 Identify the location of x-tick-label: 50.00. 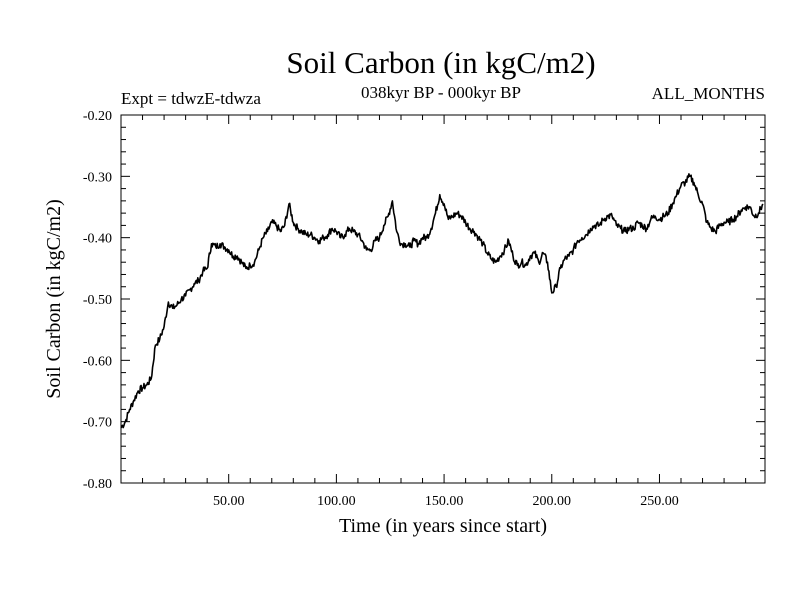
(229, 501).